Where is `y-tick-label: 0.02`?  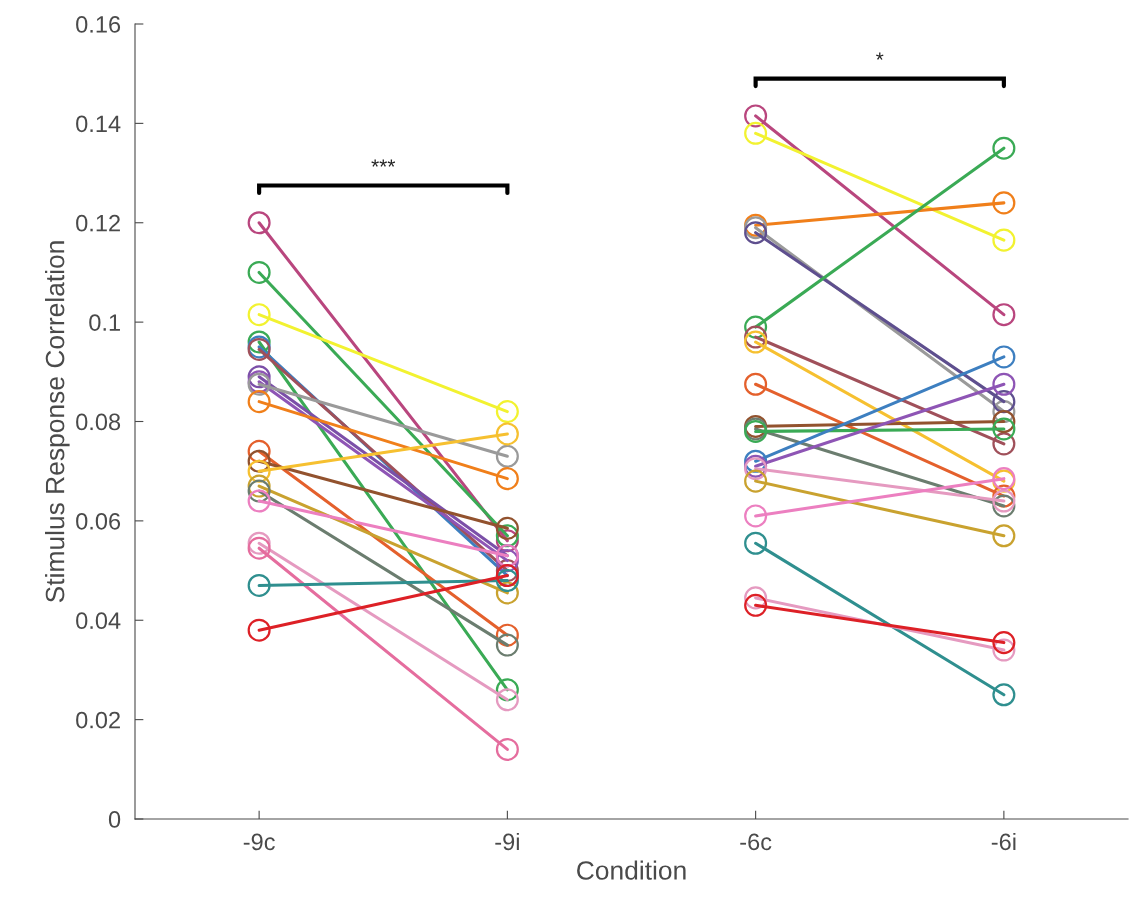 y-tick-label: 0.02 is located at coordinates (98, 720).